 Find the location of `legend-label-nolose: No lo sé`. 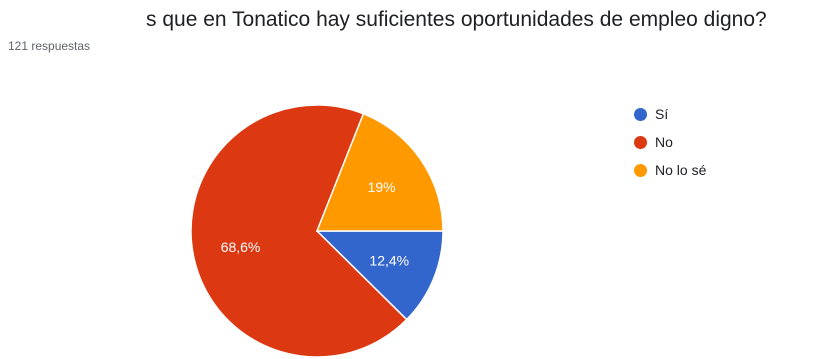

legend-label-nolose: No lo sé is located at coordinates (680, 170).